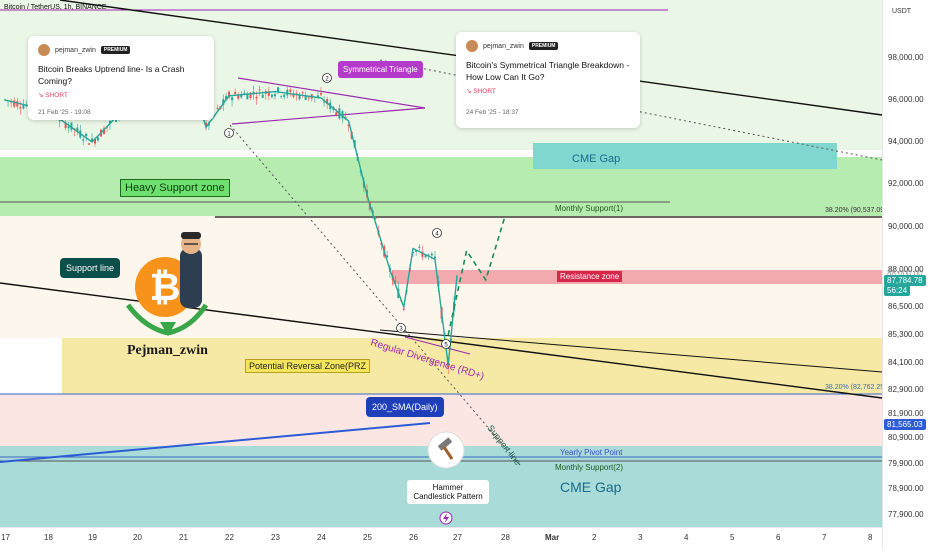 This screenshot has width=932, height=555. Describe the element at coordinates (589, 467) in the screenshot. I see `monthly-support-2-label: Monthly Support(2)` at that location.